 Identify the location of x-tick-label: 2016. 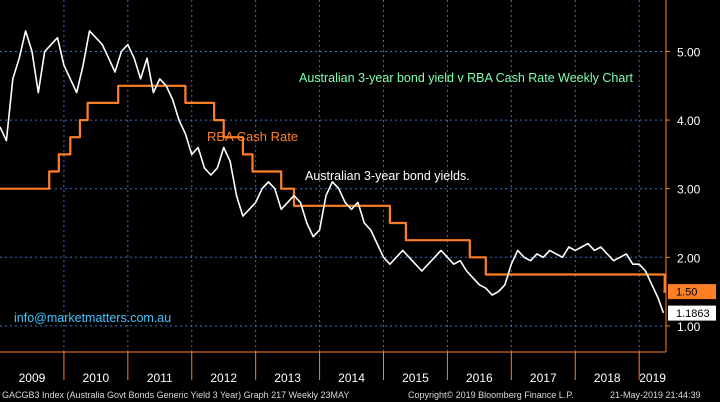
(479, 378).